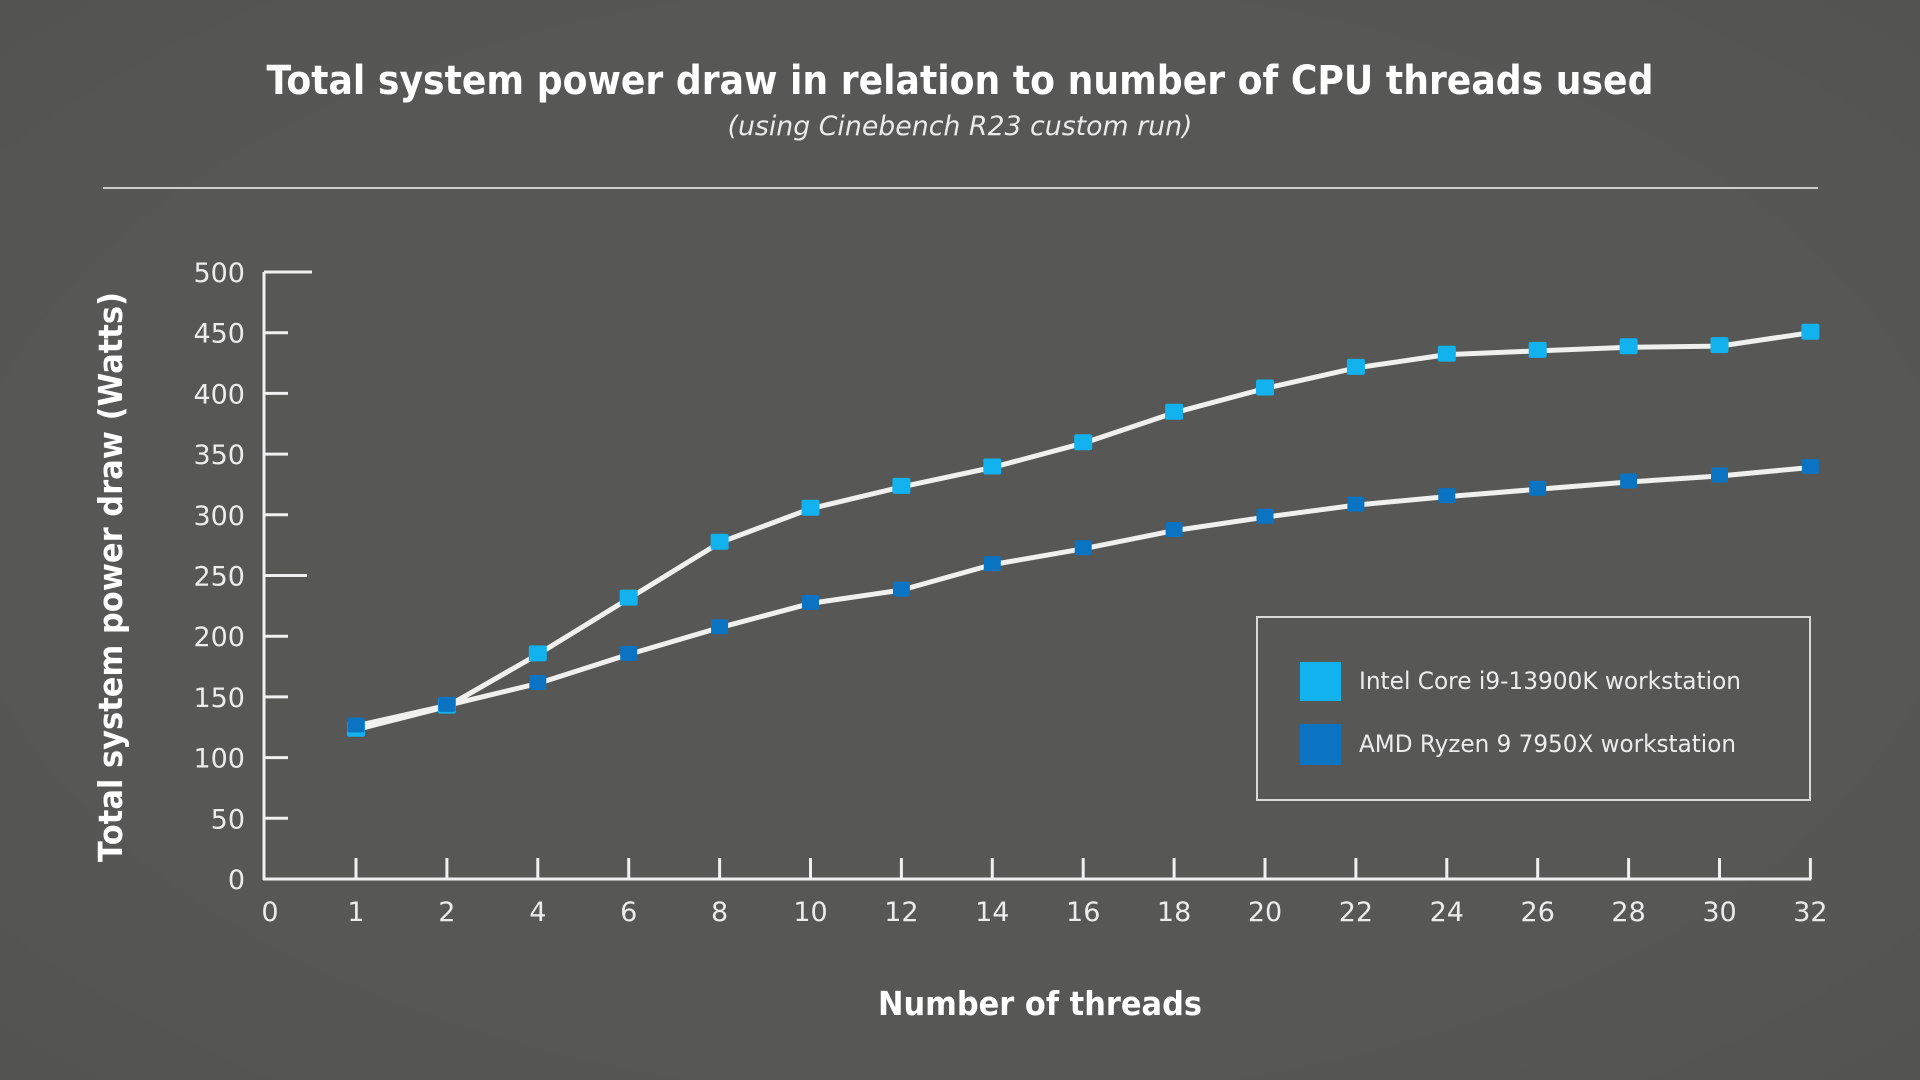  I want to click on y-tick-label: 450, so click(219, 334).